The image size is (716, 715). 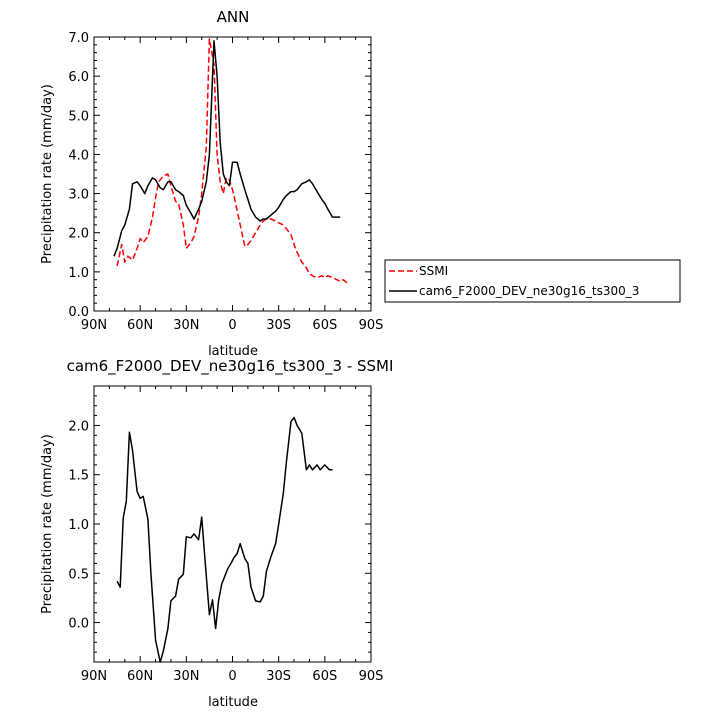 What do you see at coordinates (78, 195) in the screenshot?
I see `y-tick-label: 3.0` at bounding box center [78, 195].